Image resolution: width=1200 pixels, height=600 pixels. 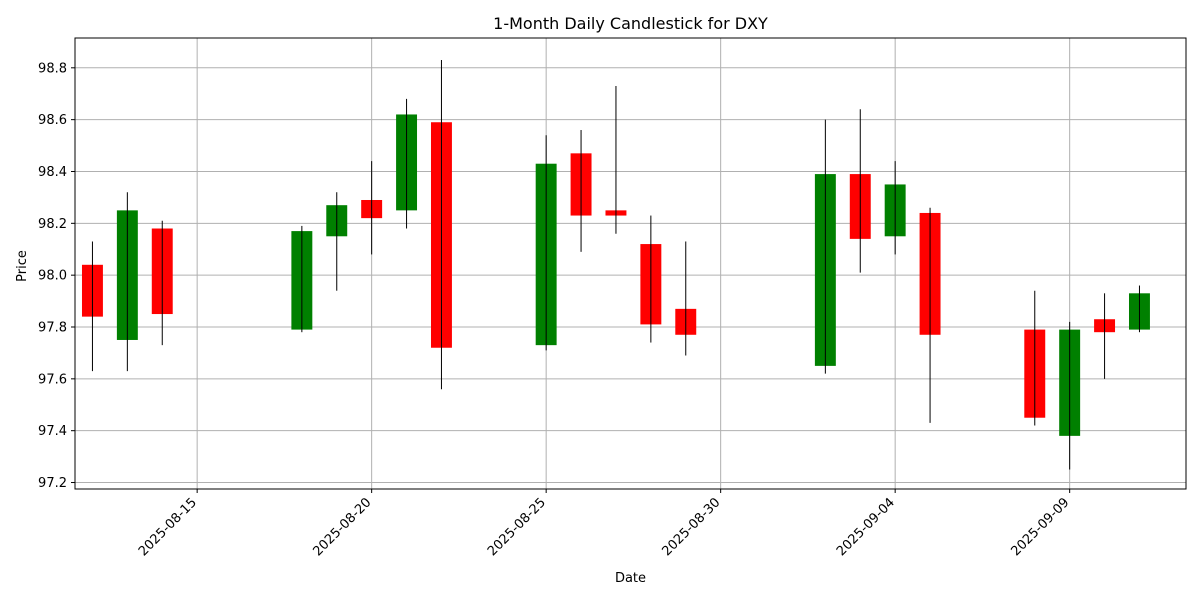 I want to click on y-tick-label: 98.8, so click(x=52, y=68).